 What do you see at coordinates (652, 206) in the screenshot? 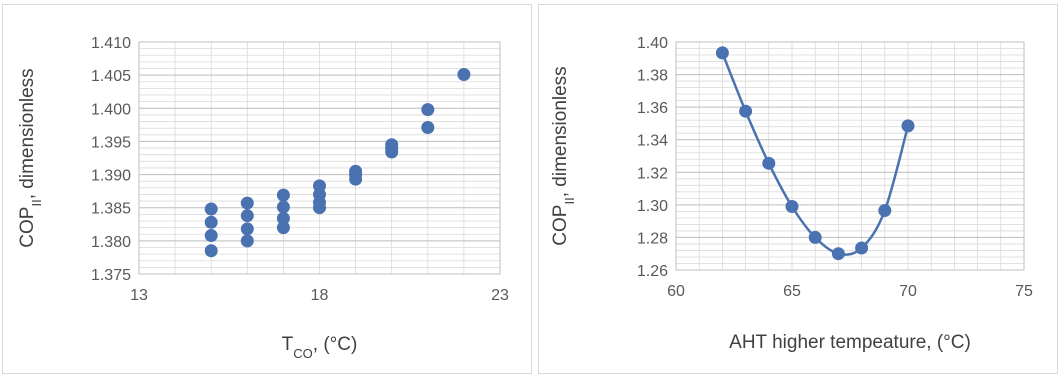
I see `y-tick-label: 1.30` at bounding box center [652, 206].